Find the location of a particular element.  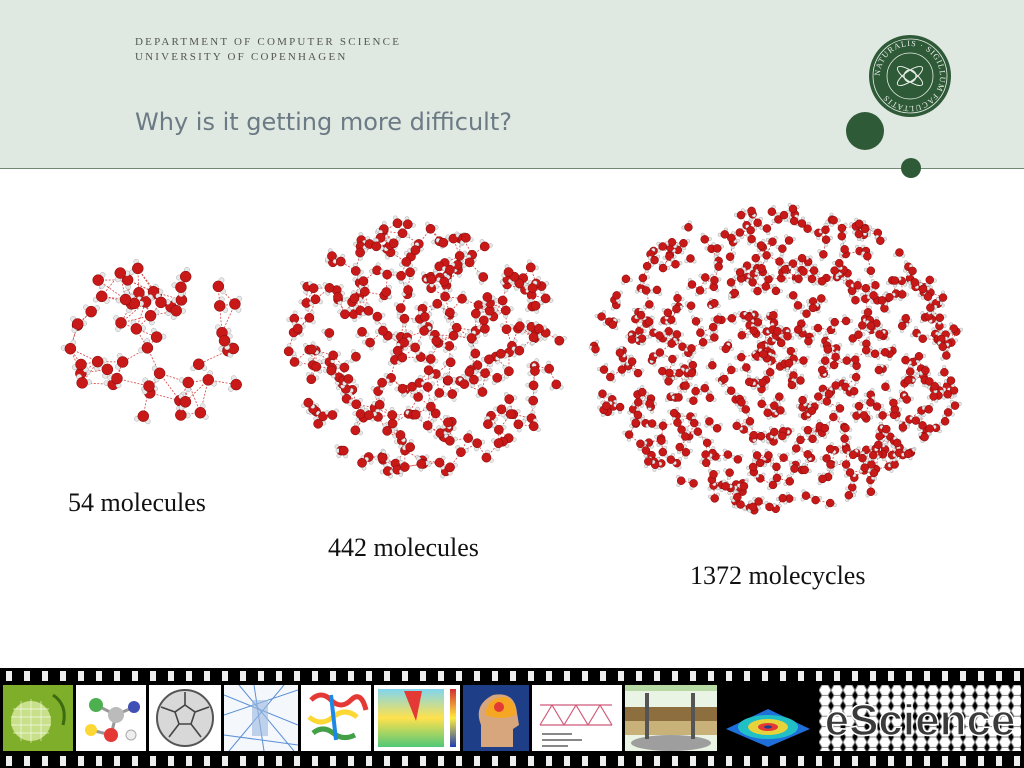

caption-442-molecules: 442 molecules is located at coordinates (403, 547).